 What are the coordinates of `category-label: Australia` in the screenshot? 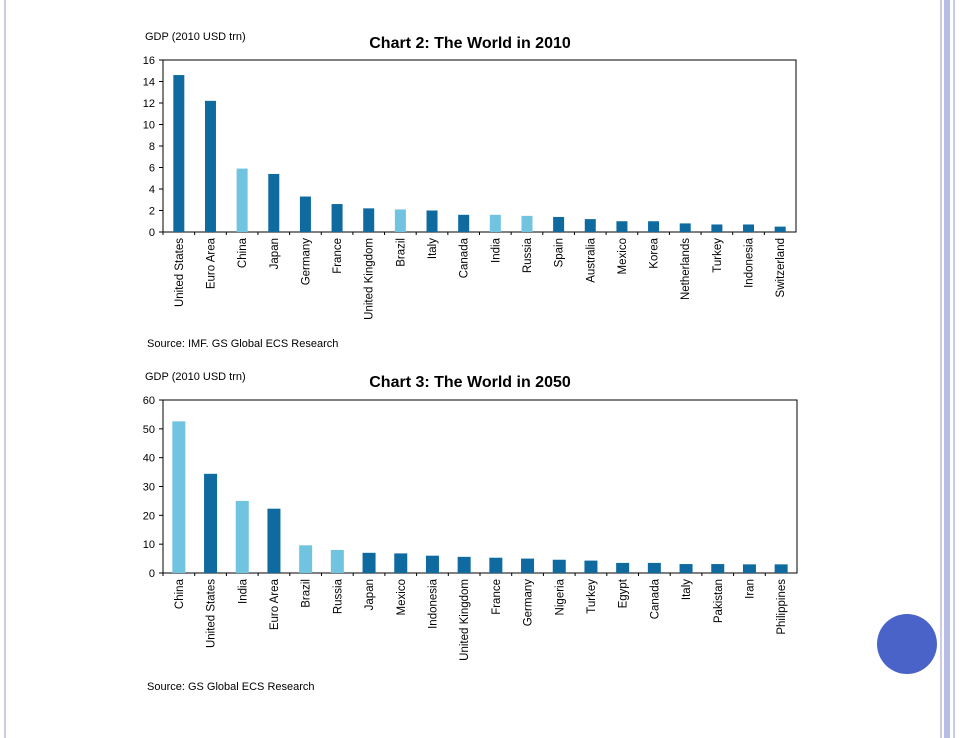 It's located at (591, 259).